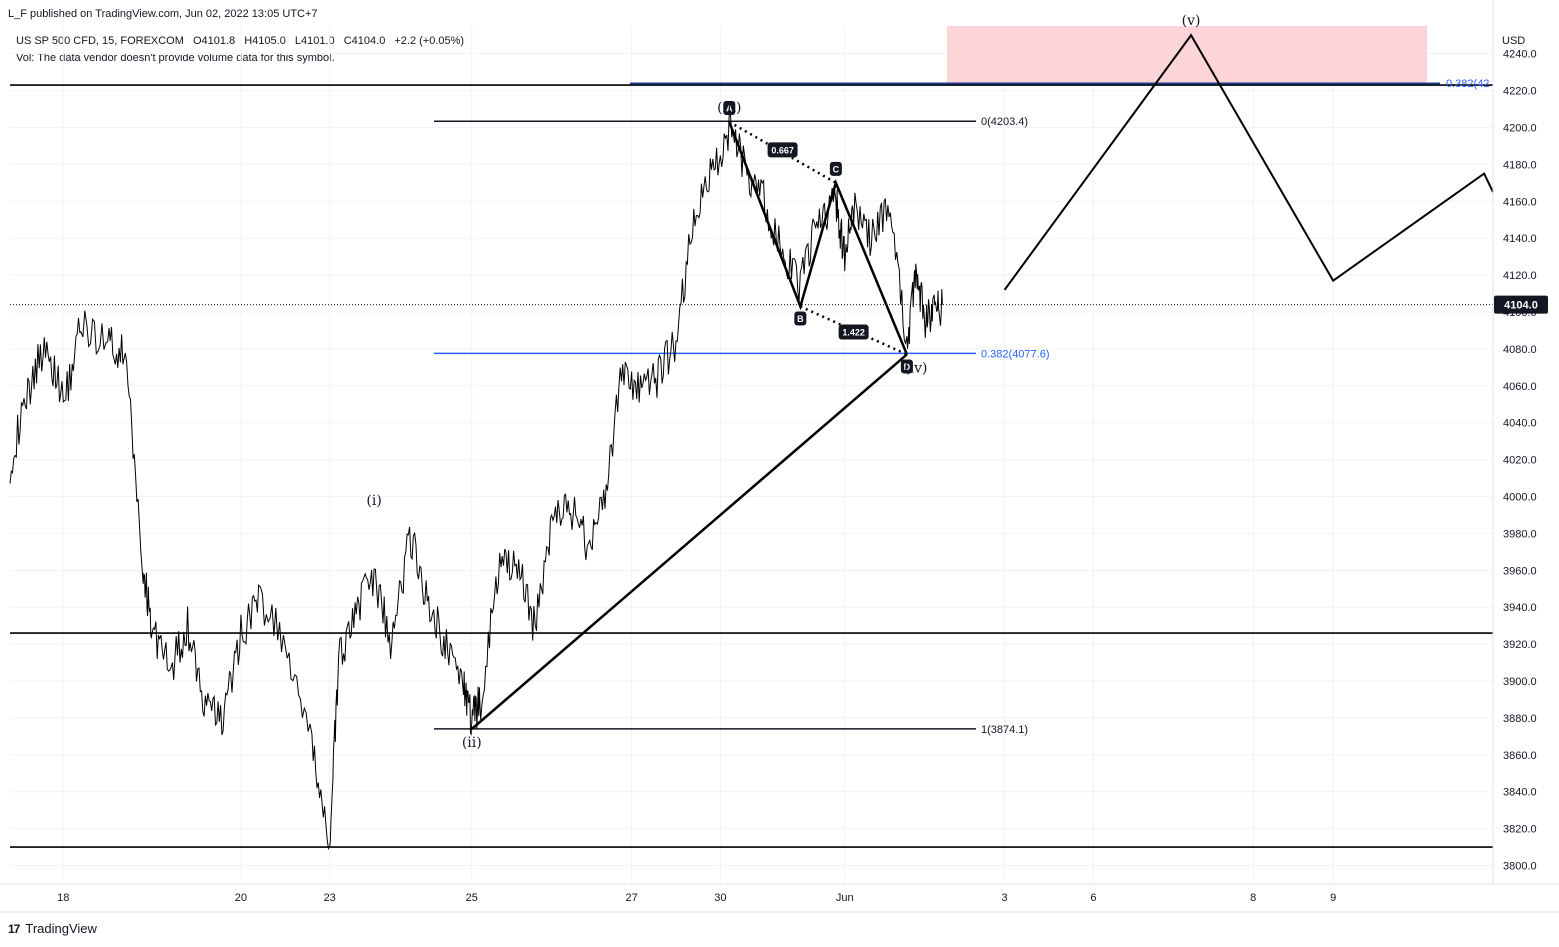 The width and height of the screenshot is (1559, 947). What do you see at coordinates (1520, 645) in the screenshot?
I see `y-tick-label: 3920.0` at bounding box center [1520, 645].